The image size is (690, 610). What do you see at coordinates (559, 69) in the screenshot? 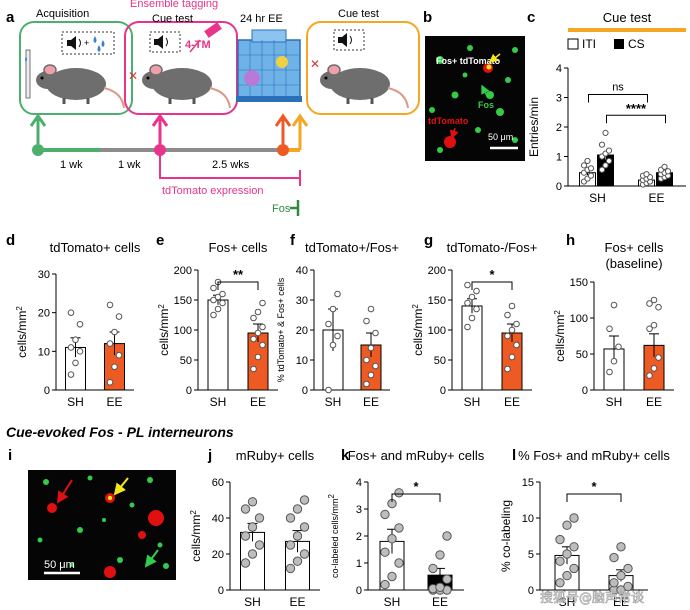
I see `y-tick-label-c: 4` at bounding box center [559, 69].